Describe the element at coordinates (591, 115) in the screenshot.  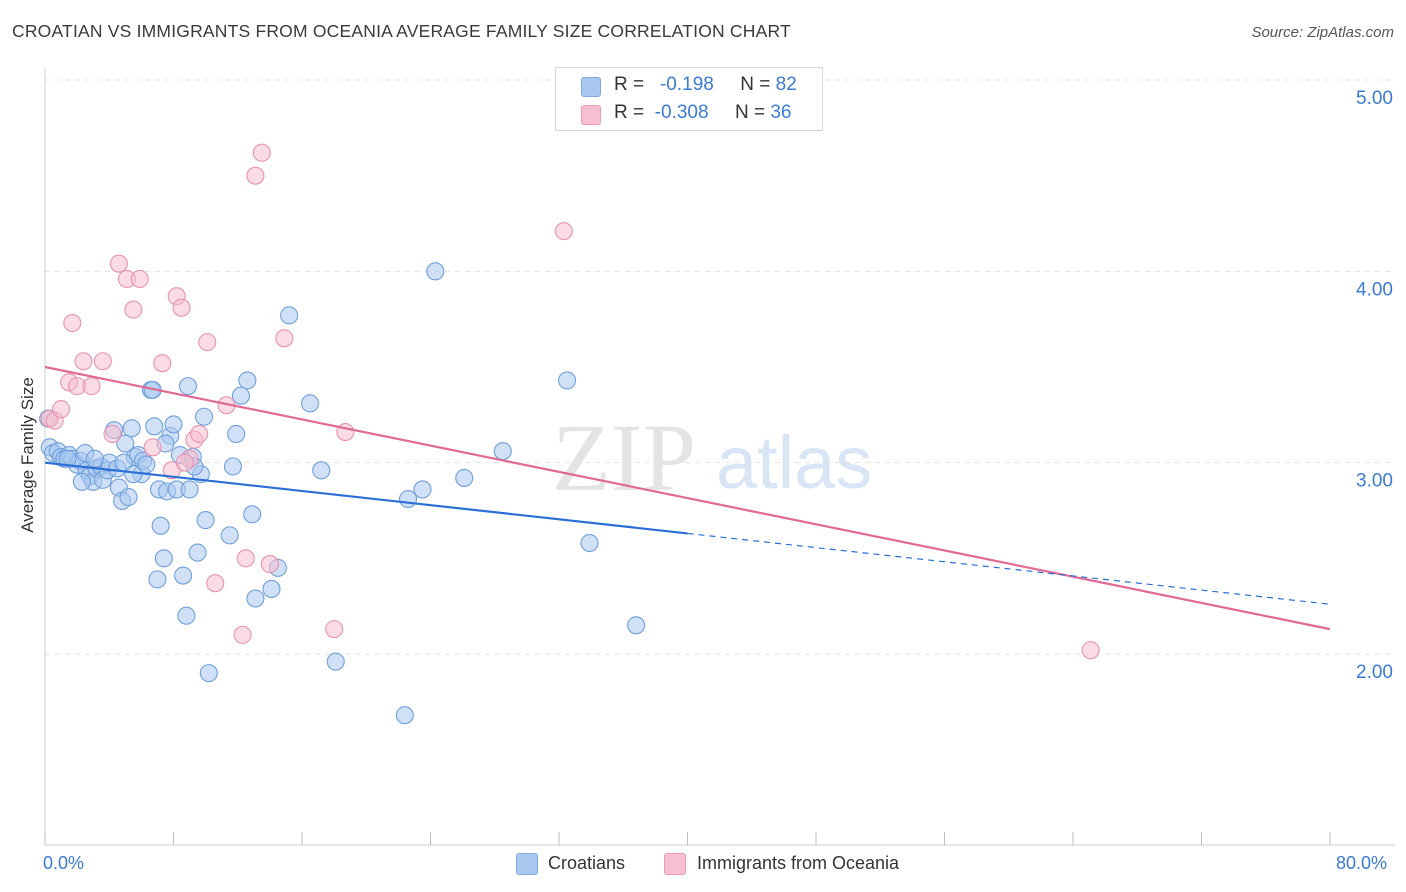
I see `stats-swatch-oceania` at that location.